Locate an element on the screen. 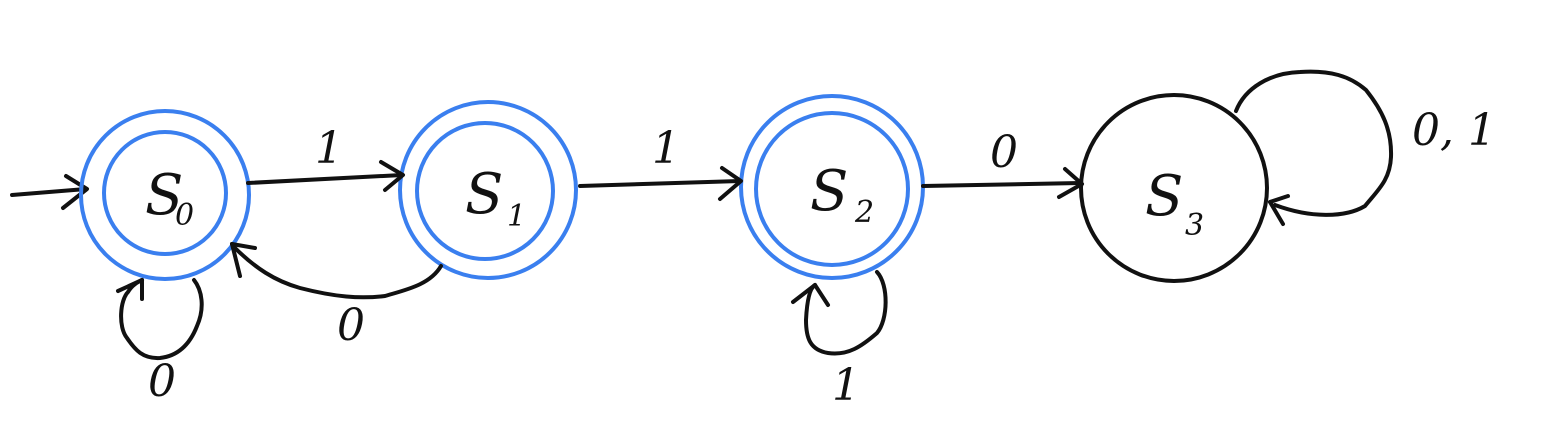  state-s3-subscript: 3 is located at coordinates (1194, 225).